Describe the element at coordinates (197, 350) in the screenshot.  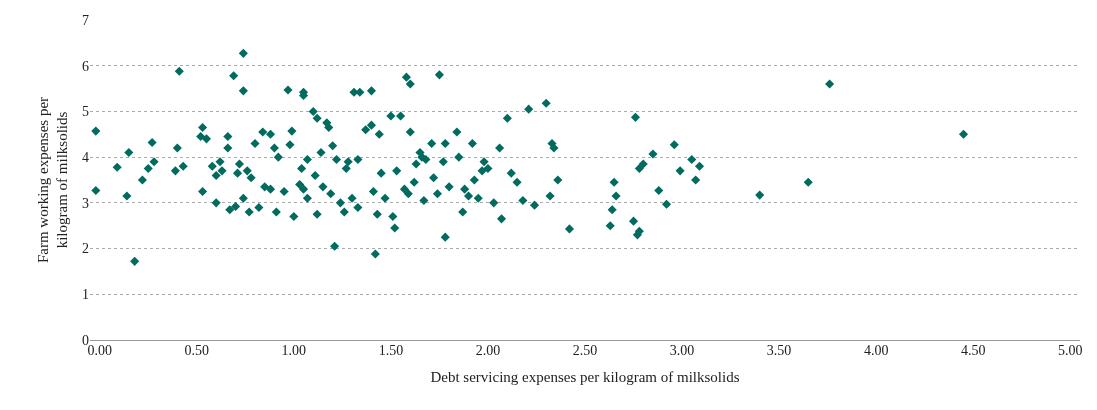
I see `x-tick-label: 0.50` at that location.